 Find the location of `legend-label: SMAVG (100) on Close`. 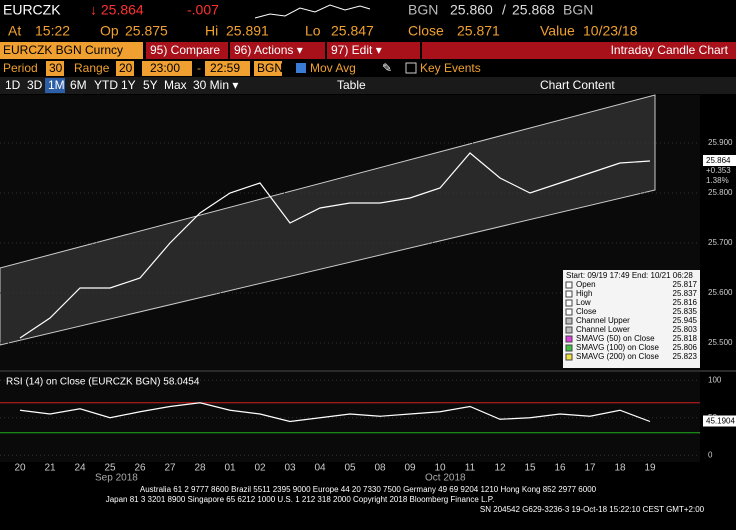

legend-label: SMAVG (100) on Close is located at coordinates (618, 347).